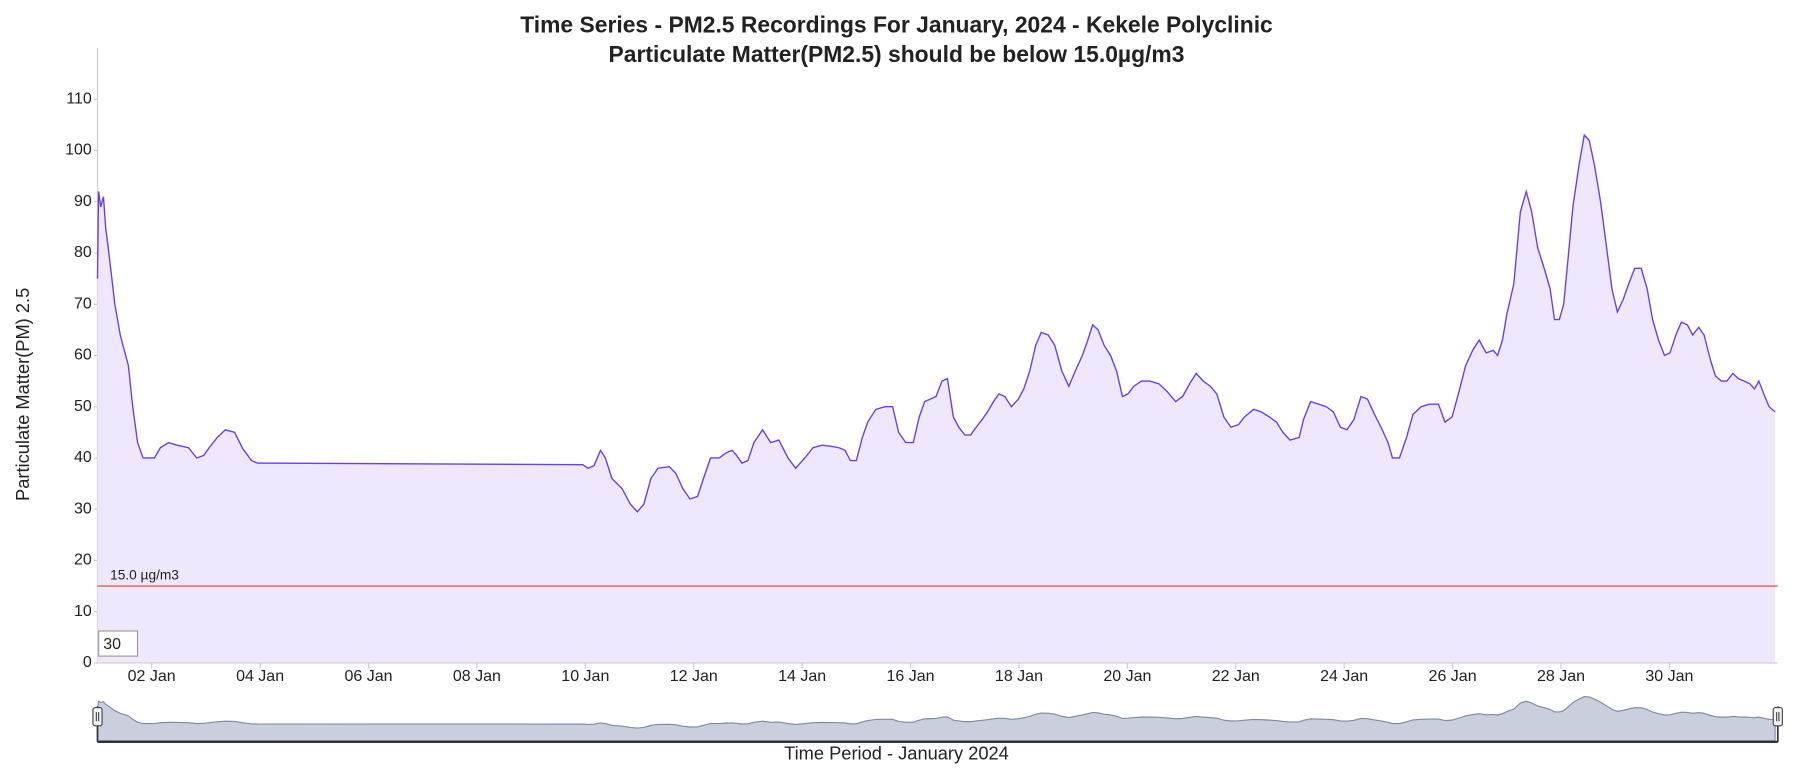 Image resolution: width=1793 pixels, height=775 pixels. What do you see at coordinates (87, 662) in the screenshot?
I see `y-tick-label: 0` at bounding box center [87, 662].